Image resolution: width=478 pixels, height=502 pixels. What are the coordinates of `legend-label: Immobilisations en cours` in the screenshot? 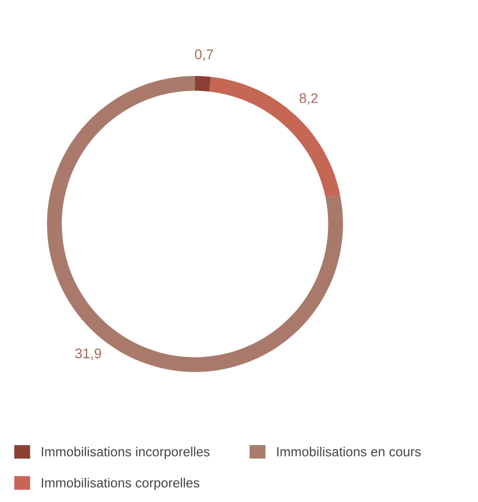 It's located at (349, 451).